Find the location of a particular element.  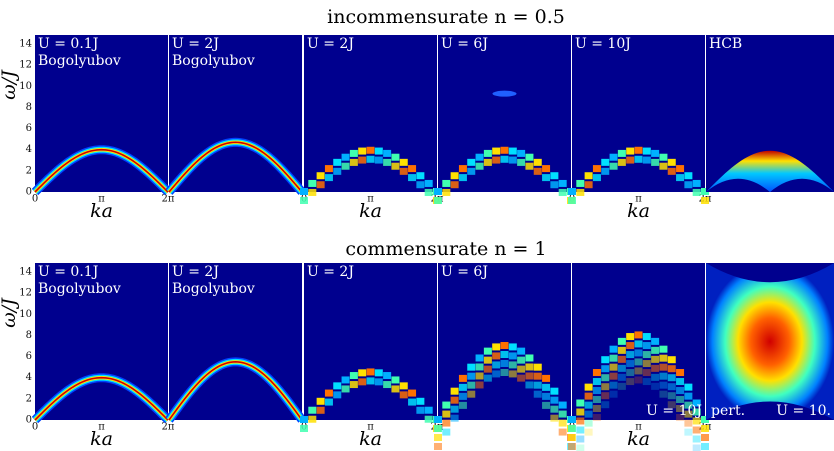

spectral-blob is located at coordinates (504, 93).